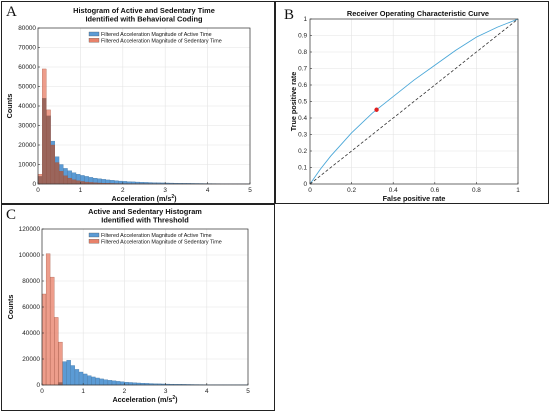  I want to click on y-tick-label: 50000, so click(27, 87).